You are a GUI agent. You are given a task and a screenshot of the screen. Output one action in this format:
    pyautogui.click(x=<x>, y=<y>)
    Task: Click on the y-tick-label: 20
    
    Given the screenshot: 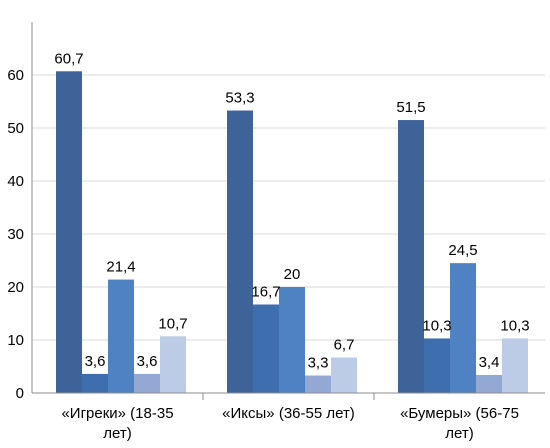 What is the action you would take?
    pyautogui.click(x=15, y=287)
    